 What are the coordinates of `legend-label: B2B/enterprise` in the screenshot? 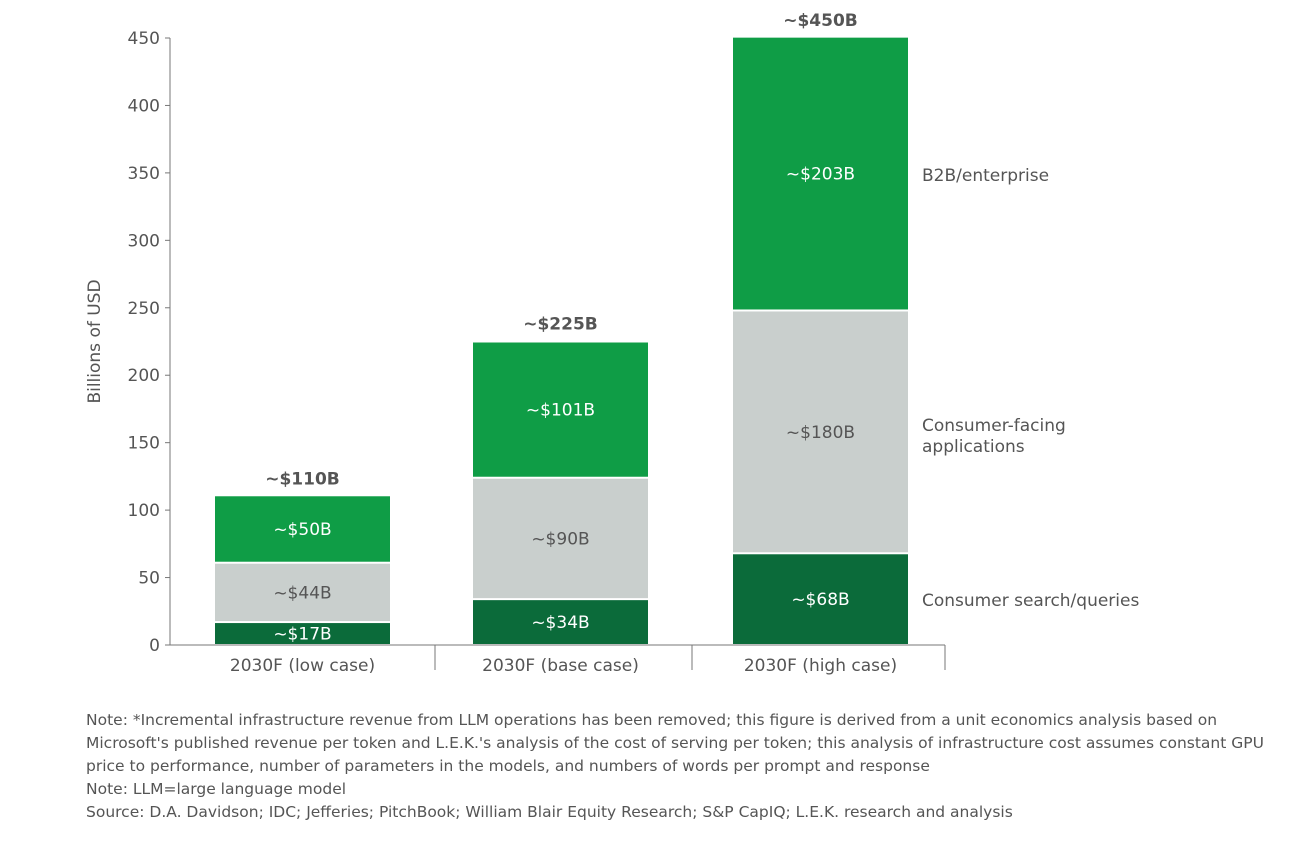 It's located at (985, 176).